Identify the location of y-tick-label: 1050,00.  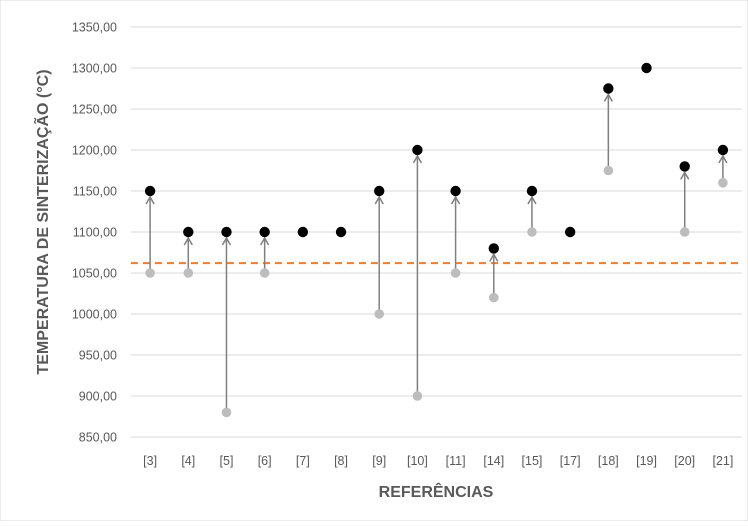
(94, 274).